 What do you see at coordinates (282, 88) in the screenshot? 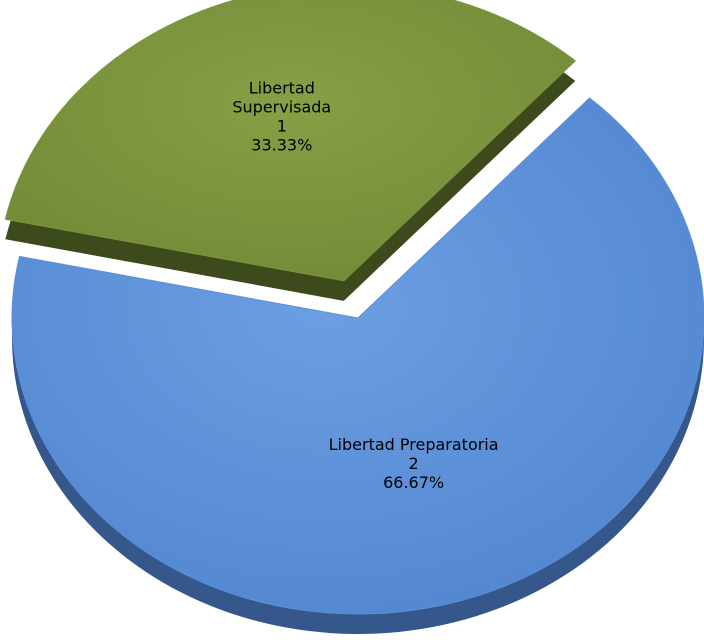
I see `data-label-category: Libertad` at bounding box center [282, 88].